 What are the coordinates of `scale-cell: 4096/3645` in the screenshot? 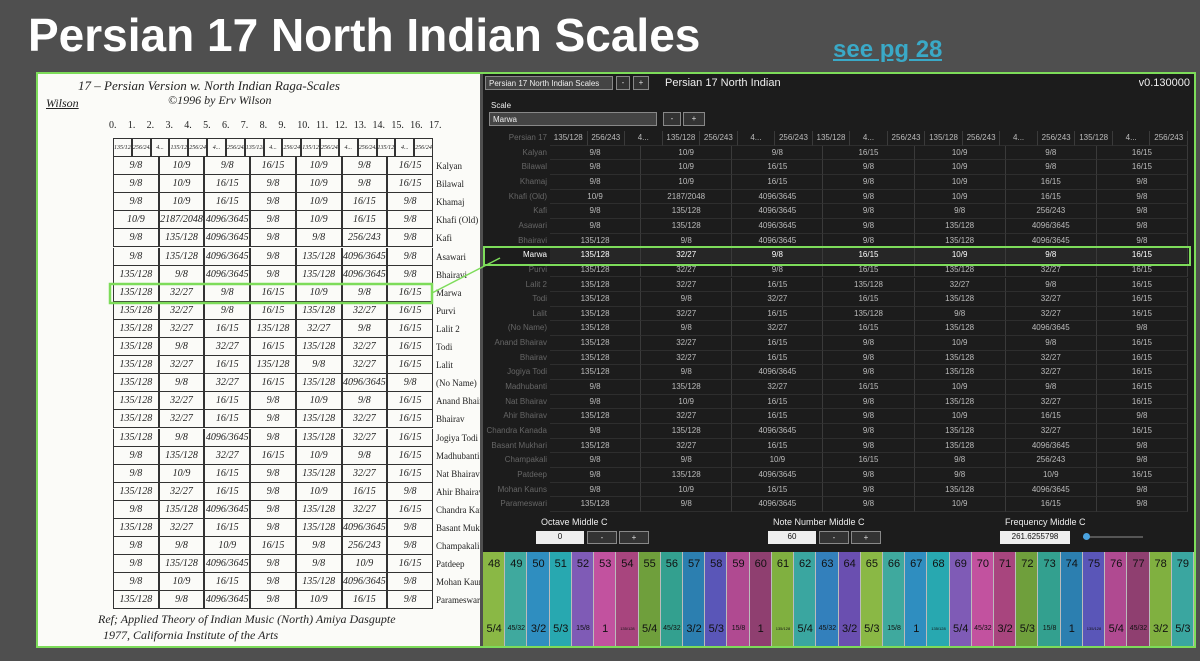 It's located at (778, 241).